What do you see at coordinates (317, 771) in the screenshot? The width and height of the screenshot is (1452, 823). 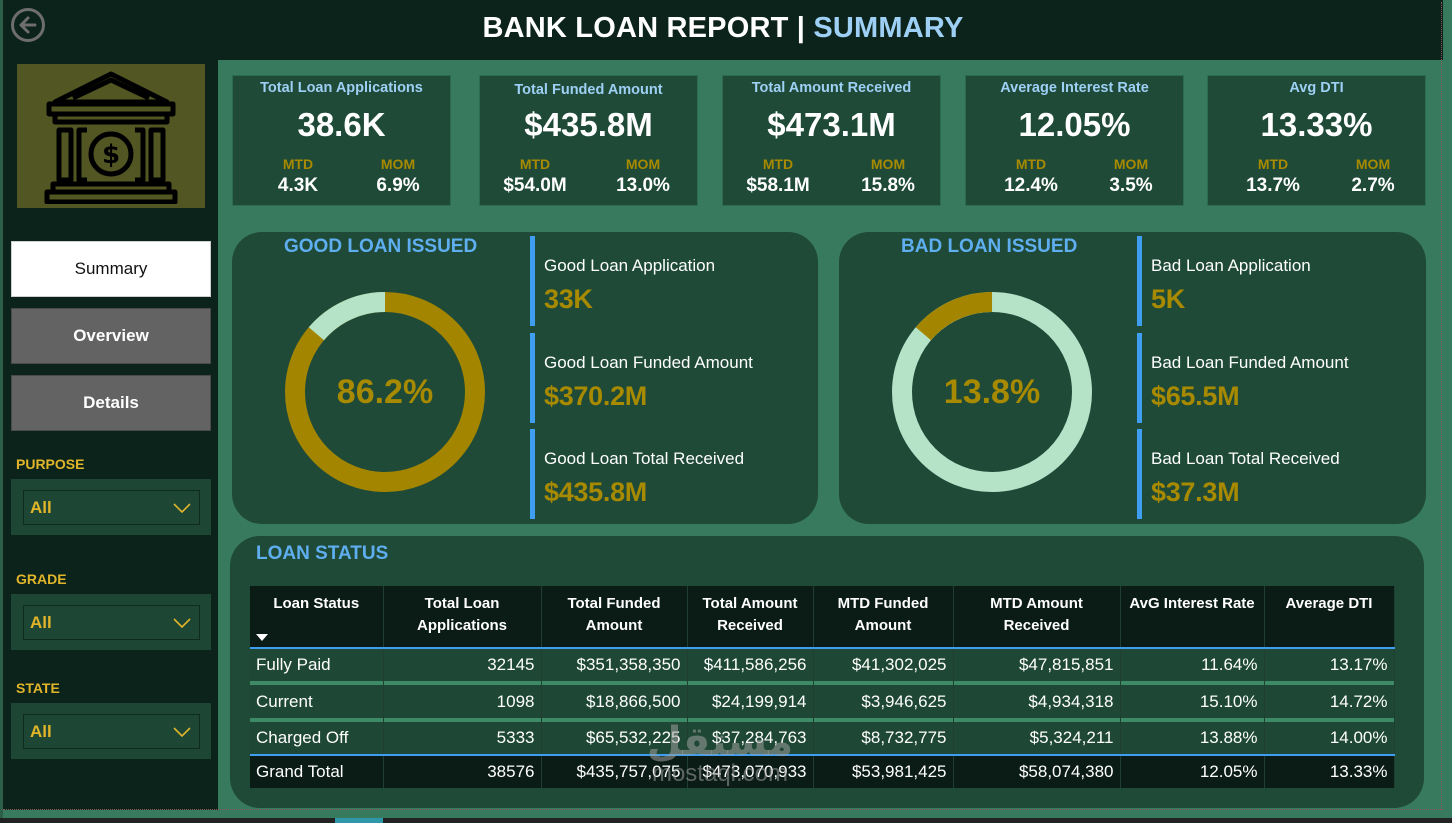 I see `cell-loan-status: Grand Total` at bounding box center [317, 771].